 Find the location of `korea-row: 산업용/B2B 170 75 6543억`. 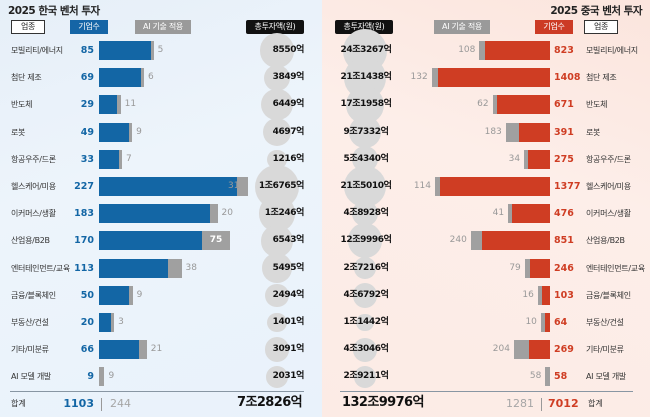

korea-row: 산업용/B2B 170 75 6543억 is located at coordinates (161, 241).